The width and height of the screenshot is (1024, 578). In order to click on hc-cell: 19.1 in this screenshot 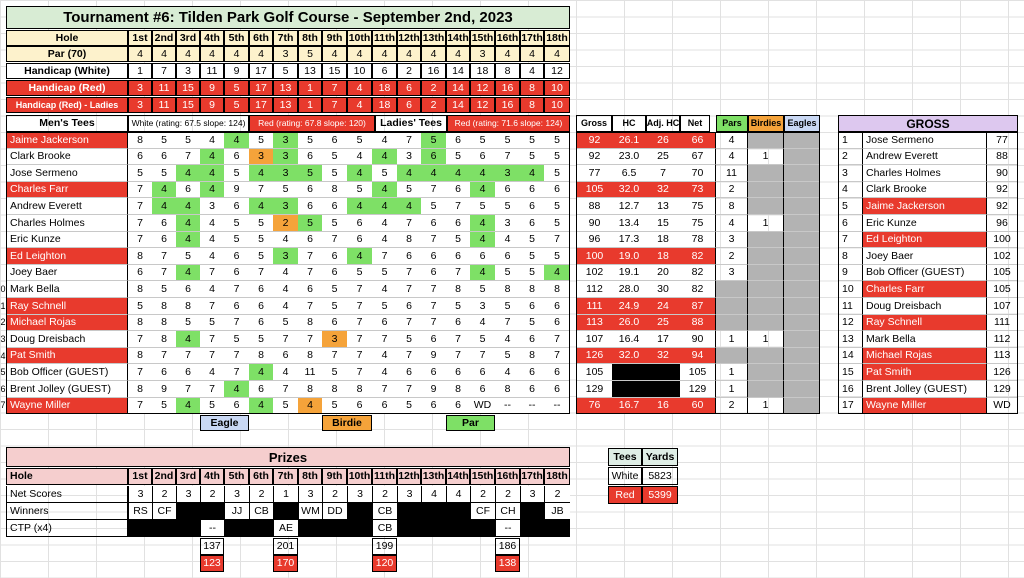, I will do `click(629, 273)`.